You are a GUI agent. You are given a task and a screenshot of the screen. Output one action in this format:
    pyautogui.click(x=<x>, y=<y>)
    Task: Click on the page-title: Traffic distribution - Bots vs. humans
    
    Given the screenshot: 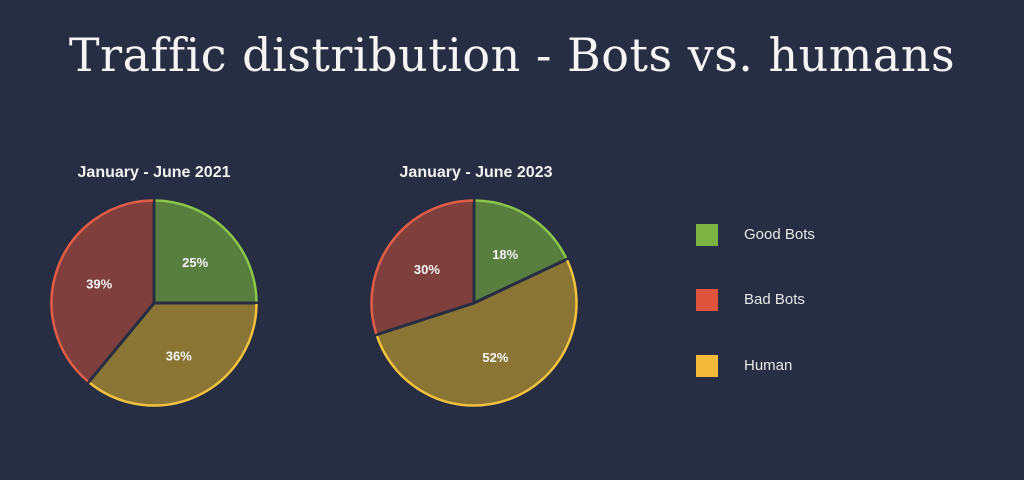 What is the action you would take?
    pyautogui.click(x=512, y=55)
    